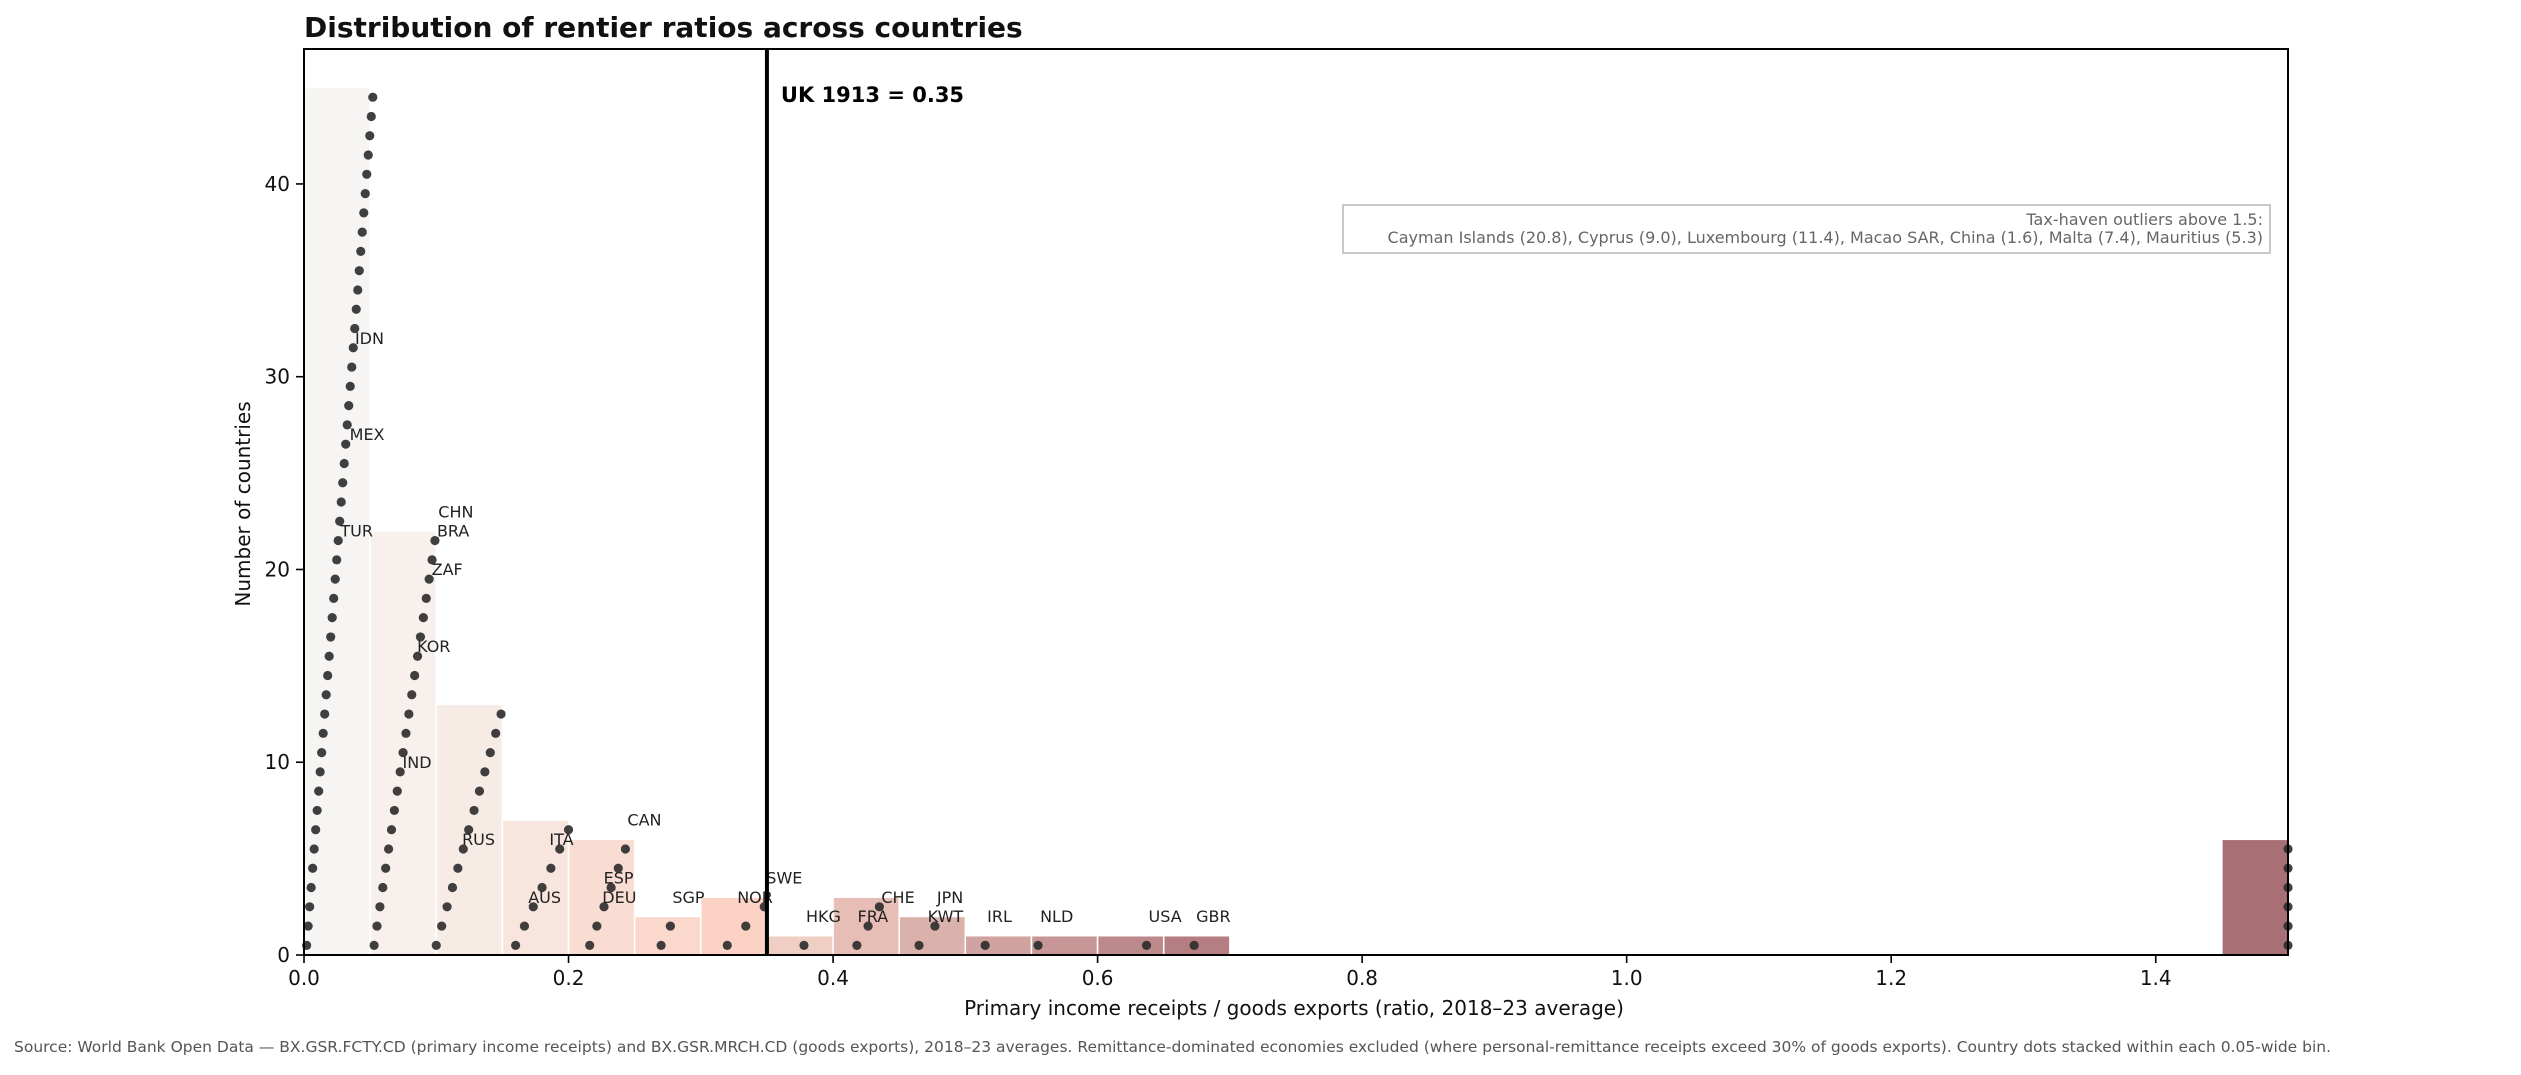 Image resolution: width=2521 pixels, height=1075 pixels. I want to click on country-label-gbr: GBR, so click(1213, 916).